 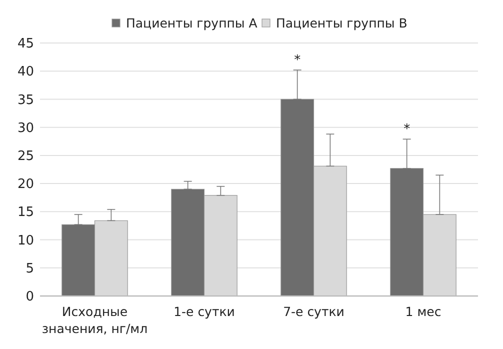 I want to click on x-tick-label: 1-е сутки, so click(x=204, y=311).